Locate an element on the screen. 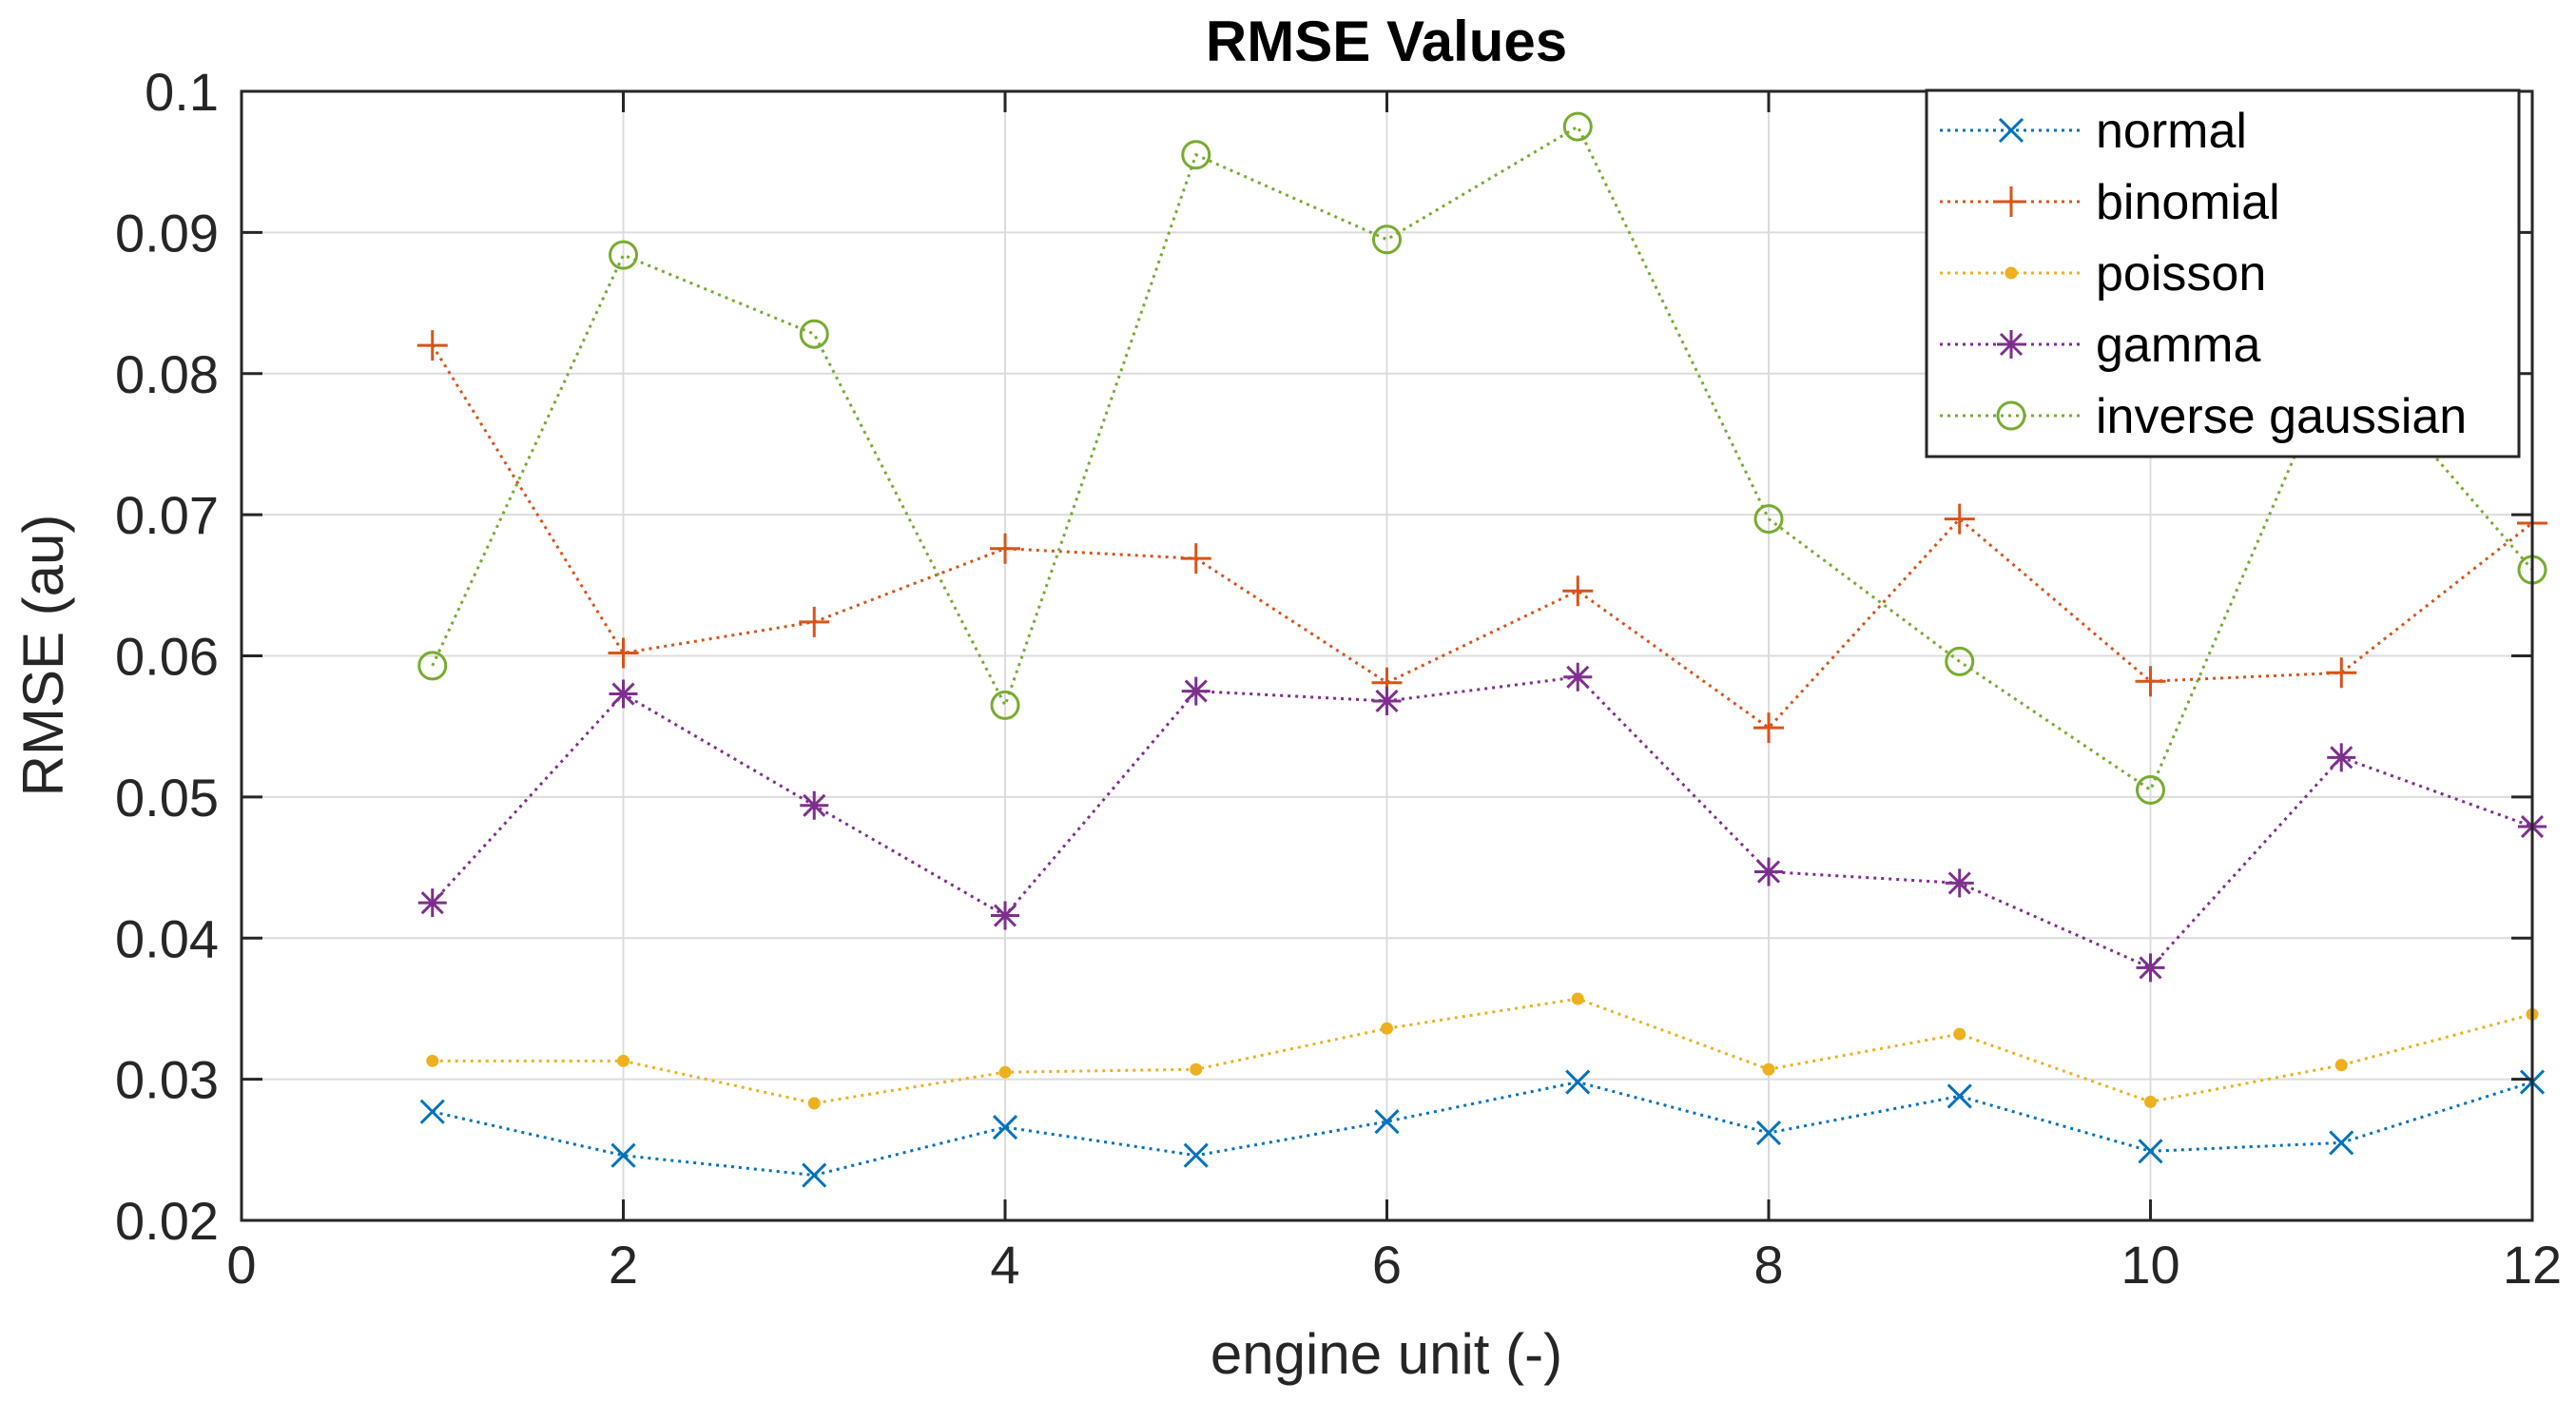  series-line-poisson is located at coordinates (1482, 1051).